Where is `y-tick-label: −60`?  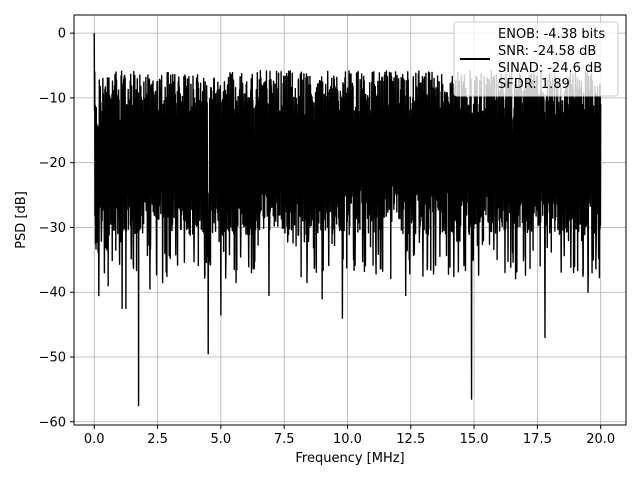
y-tick-label: −60 is located at coordinates (52, 422).